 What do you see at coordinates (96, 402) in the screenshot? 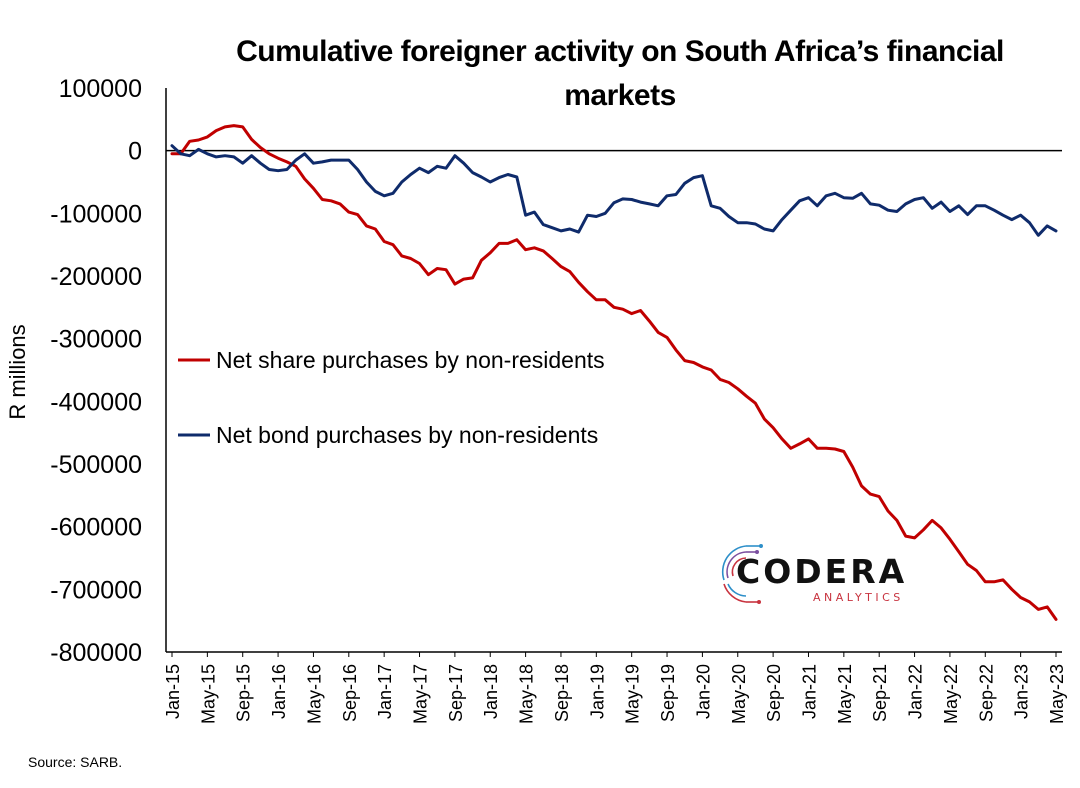
I see `y-tick-label: -400000` at bounding box center [96, 402].